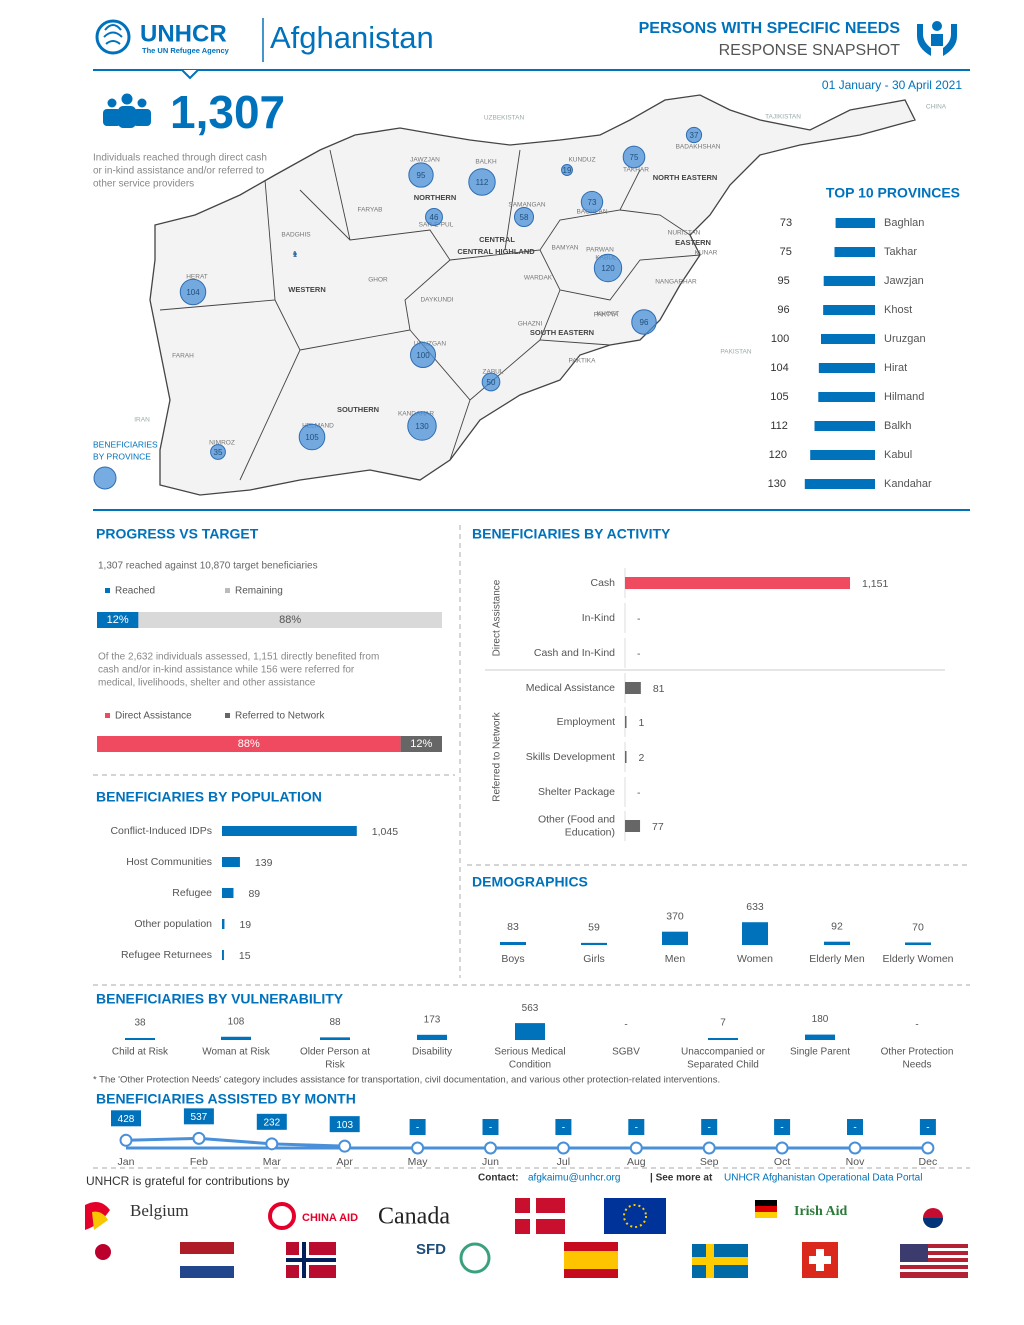 The width and height of the screenshot is (1024, 1325). I want to click on legend-swatch, so click(107, 715).